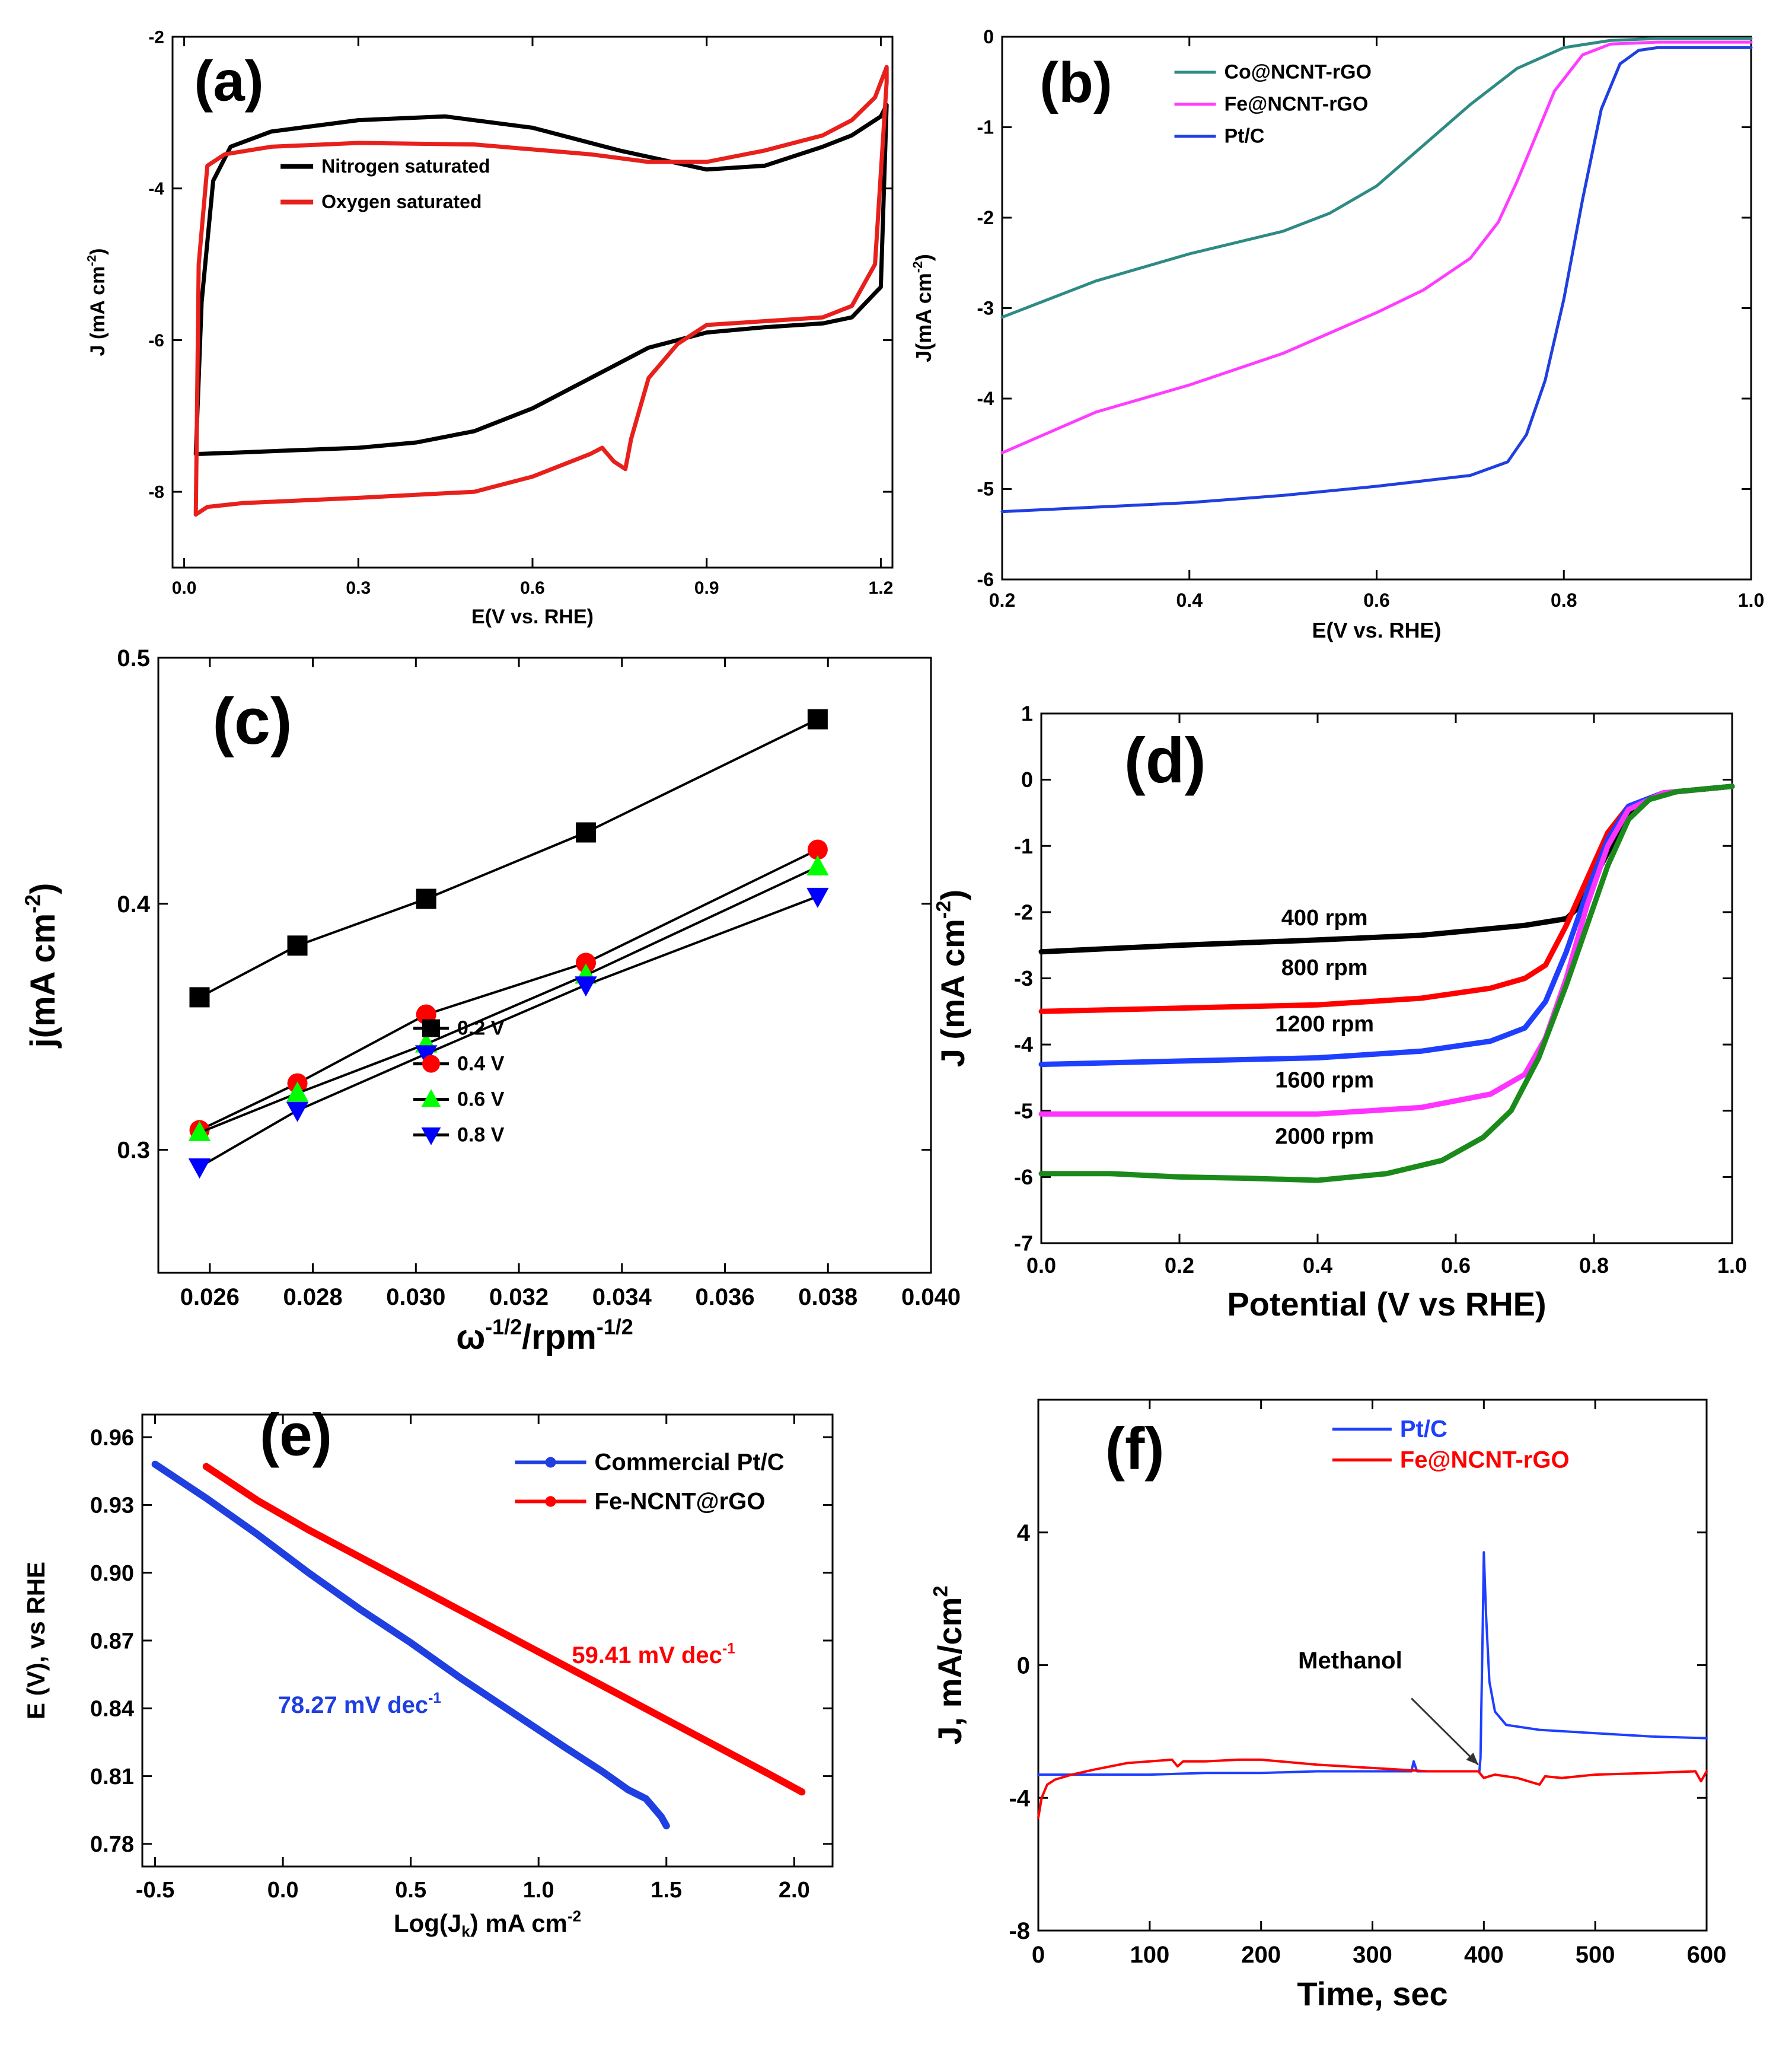 The width and height of the screenshot is (1792, 2048). I want to click on x-tick-label: 1.2, so click(881, 588).